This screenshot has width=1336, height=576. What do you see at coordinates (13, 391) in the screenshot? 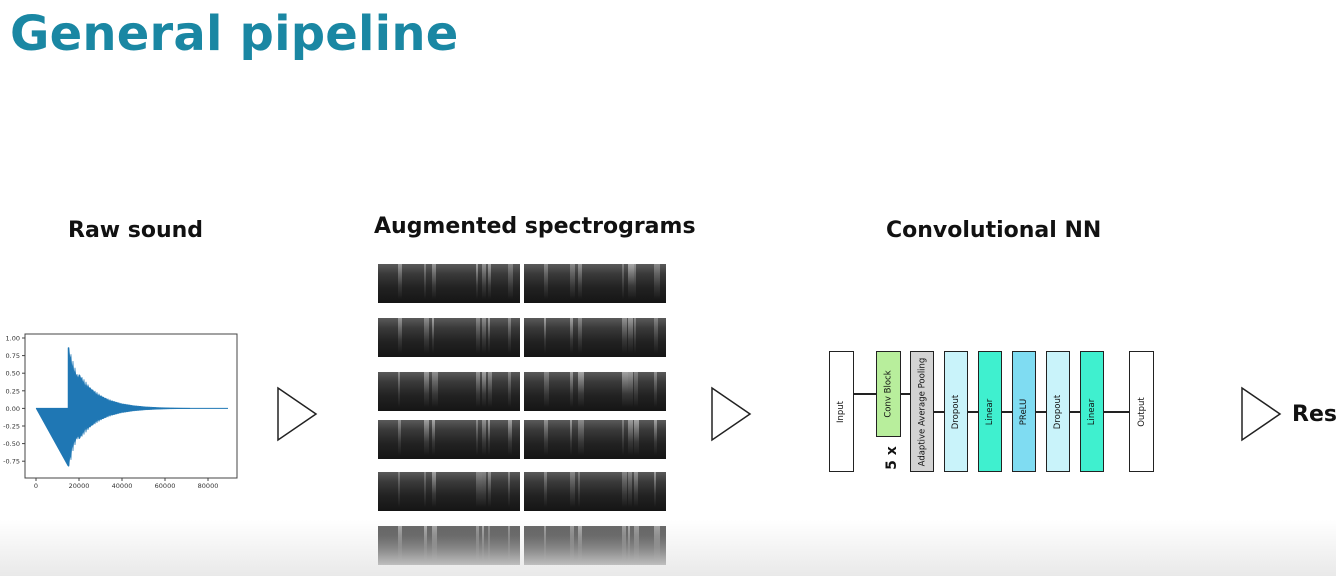
I see `y-tick-label: 0.25` at bounding box center [13, 391].